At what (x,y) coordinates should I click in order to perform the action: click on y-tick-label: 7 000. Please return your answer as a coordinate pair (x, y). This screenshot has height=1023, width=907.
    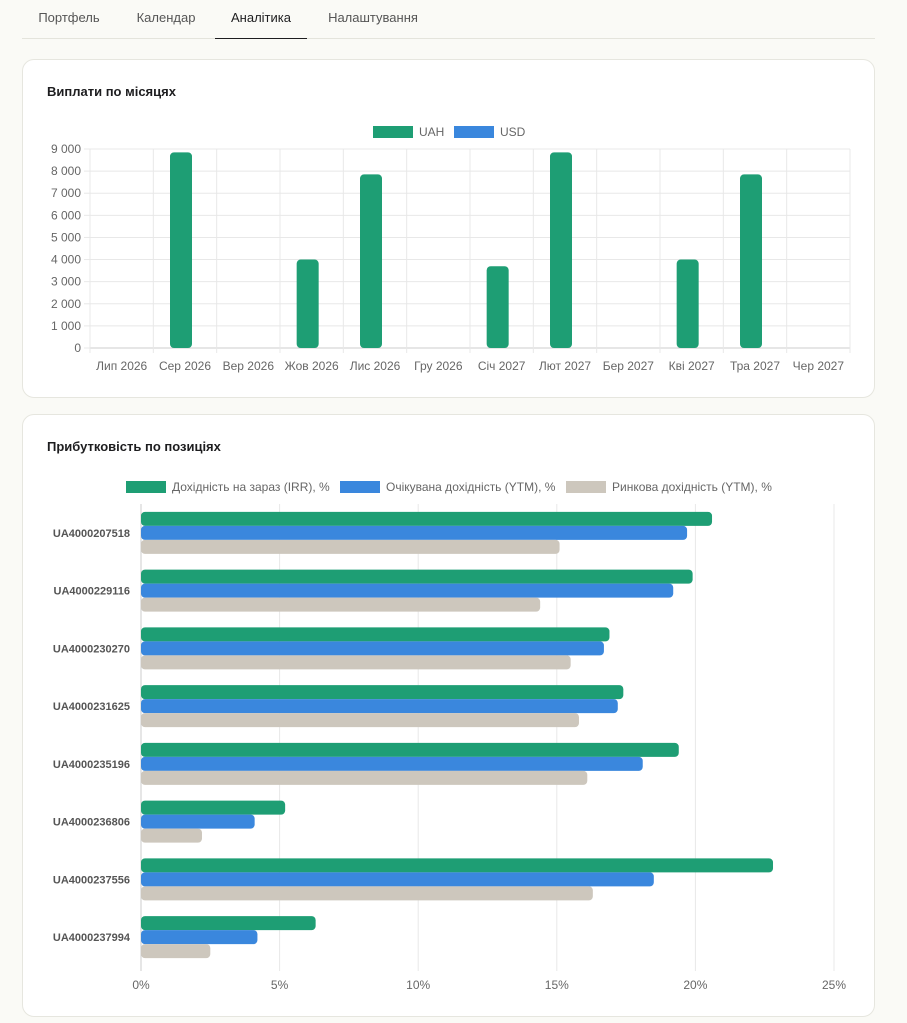
    Looking at the image, I should click on (66, 193).